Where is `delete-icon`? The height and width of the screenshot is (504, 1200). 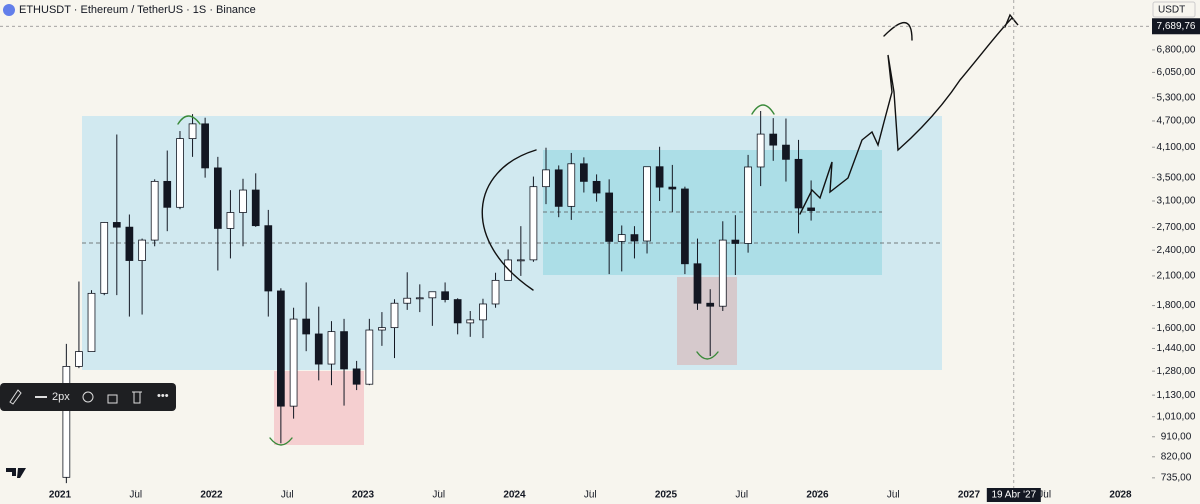
delete-icon is located at coordinates (137, 397).